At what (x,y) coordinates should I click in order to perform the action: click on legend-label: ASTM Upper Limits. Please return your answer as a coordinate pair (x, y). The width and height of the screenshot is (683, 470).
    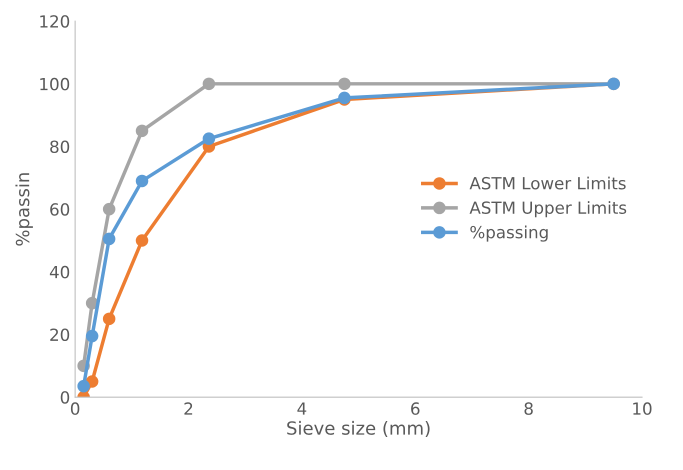
    Looking at the image, I should click on (548, 209).